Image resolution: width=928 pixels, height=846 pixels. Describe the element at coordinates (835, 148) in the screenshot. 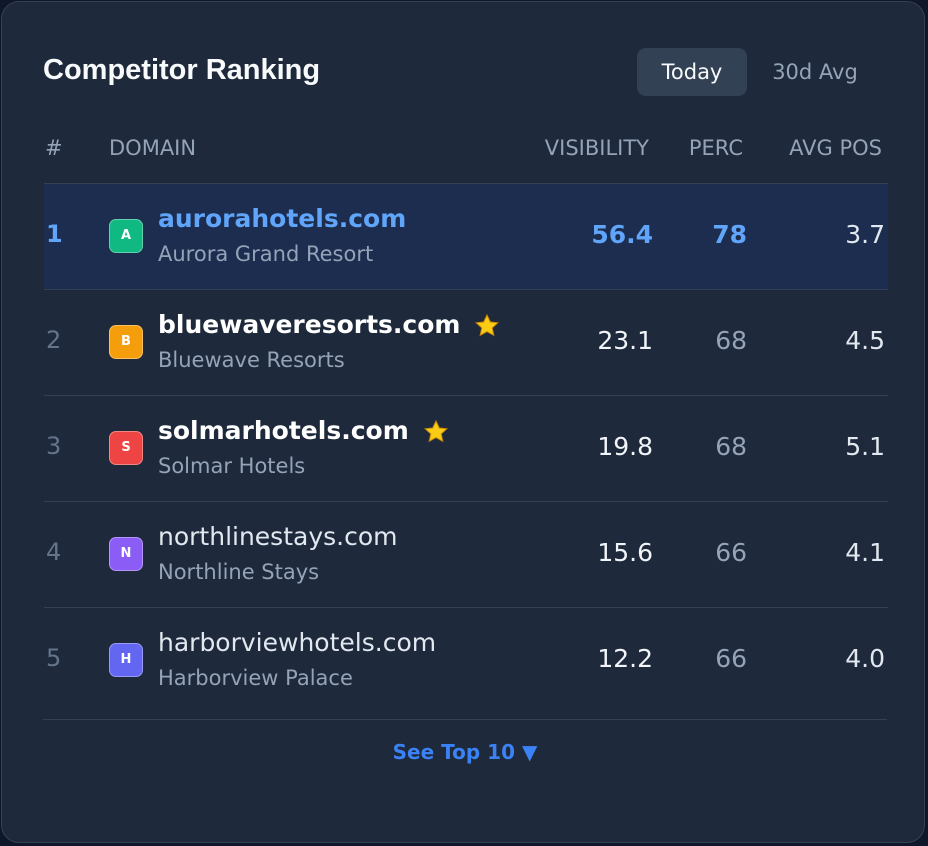

I see `column-header: AVG POS` at that location.